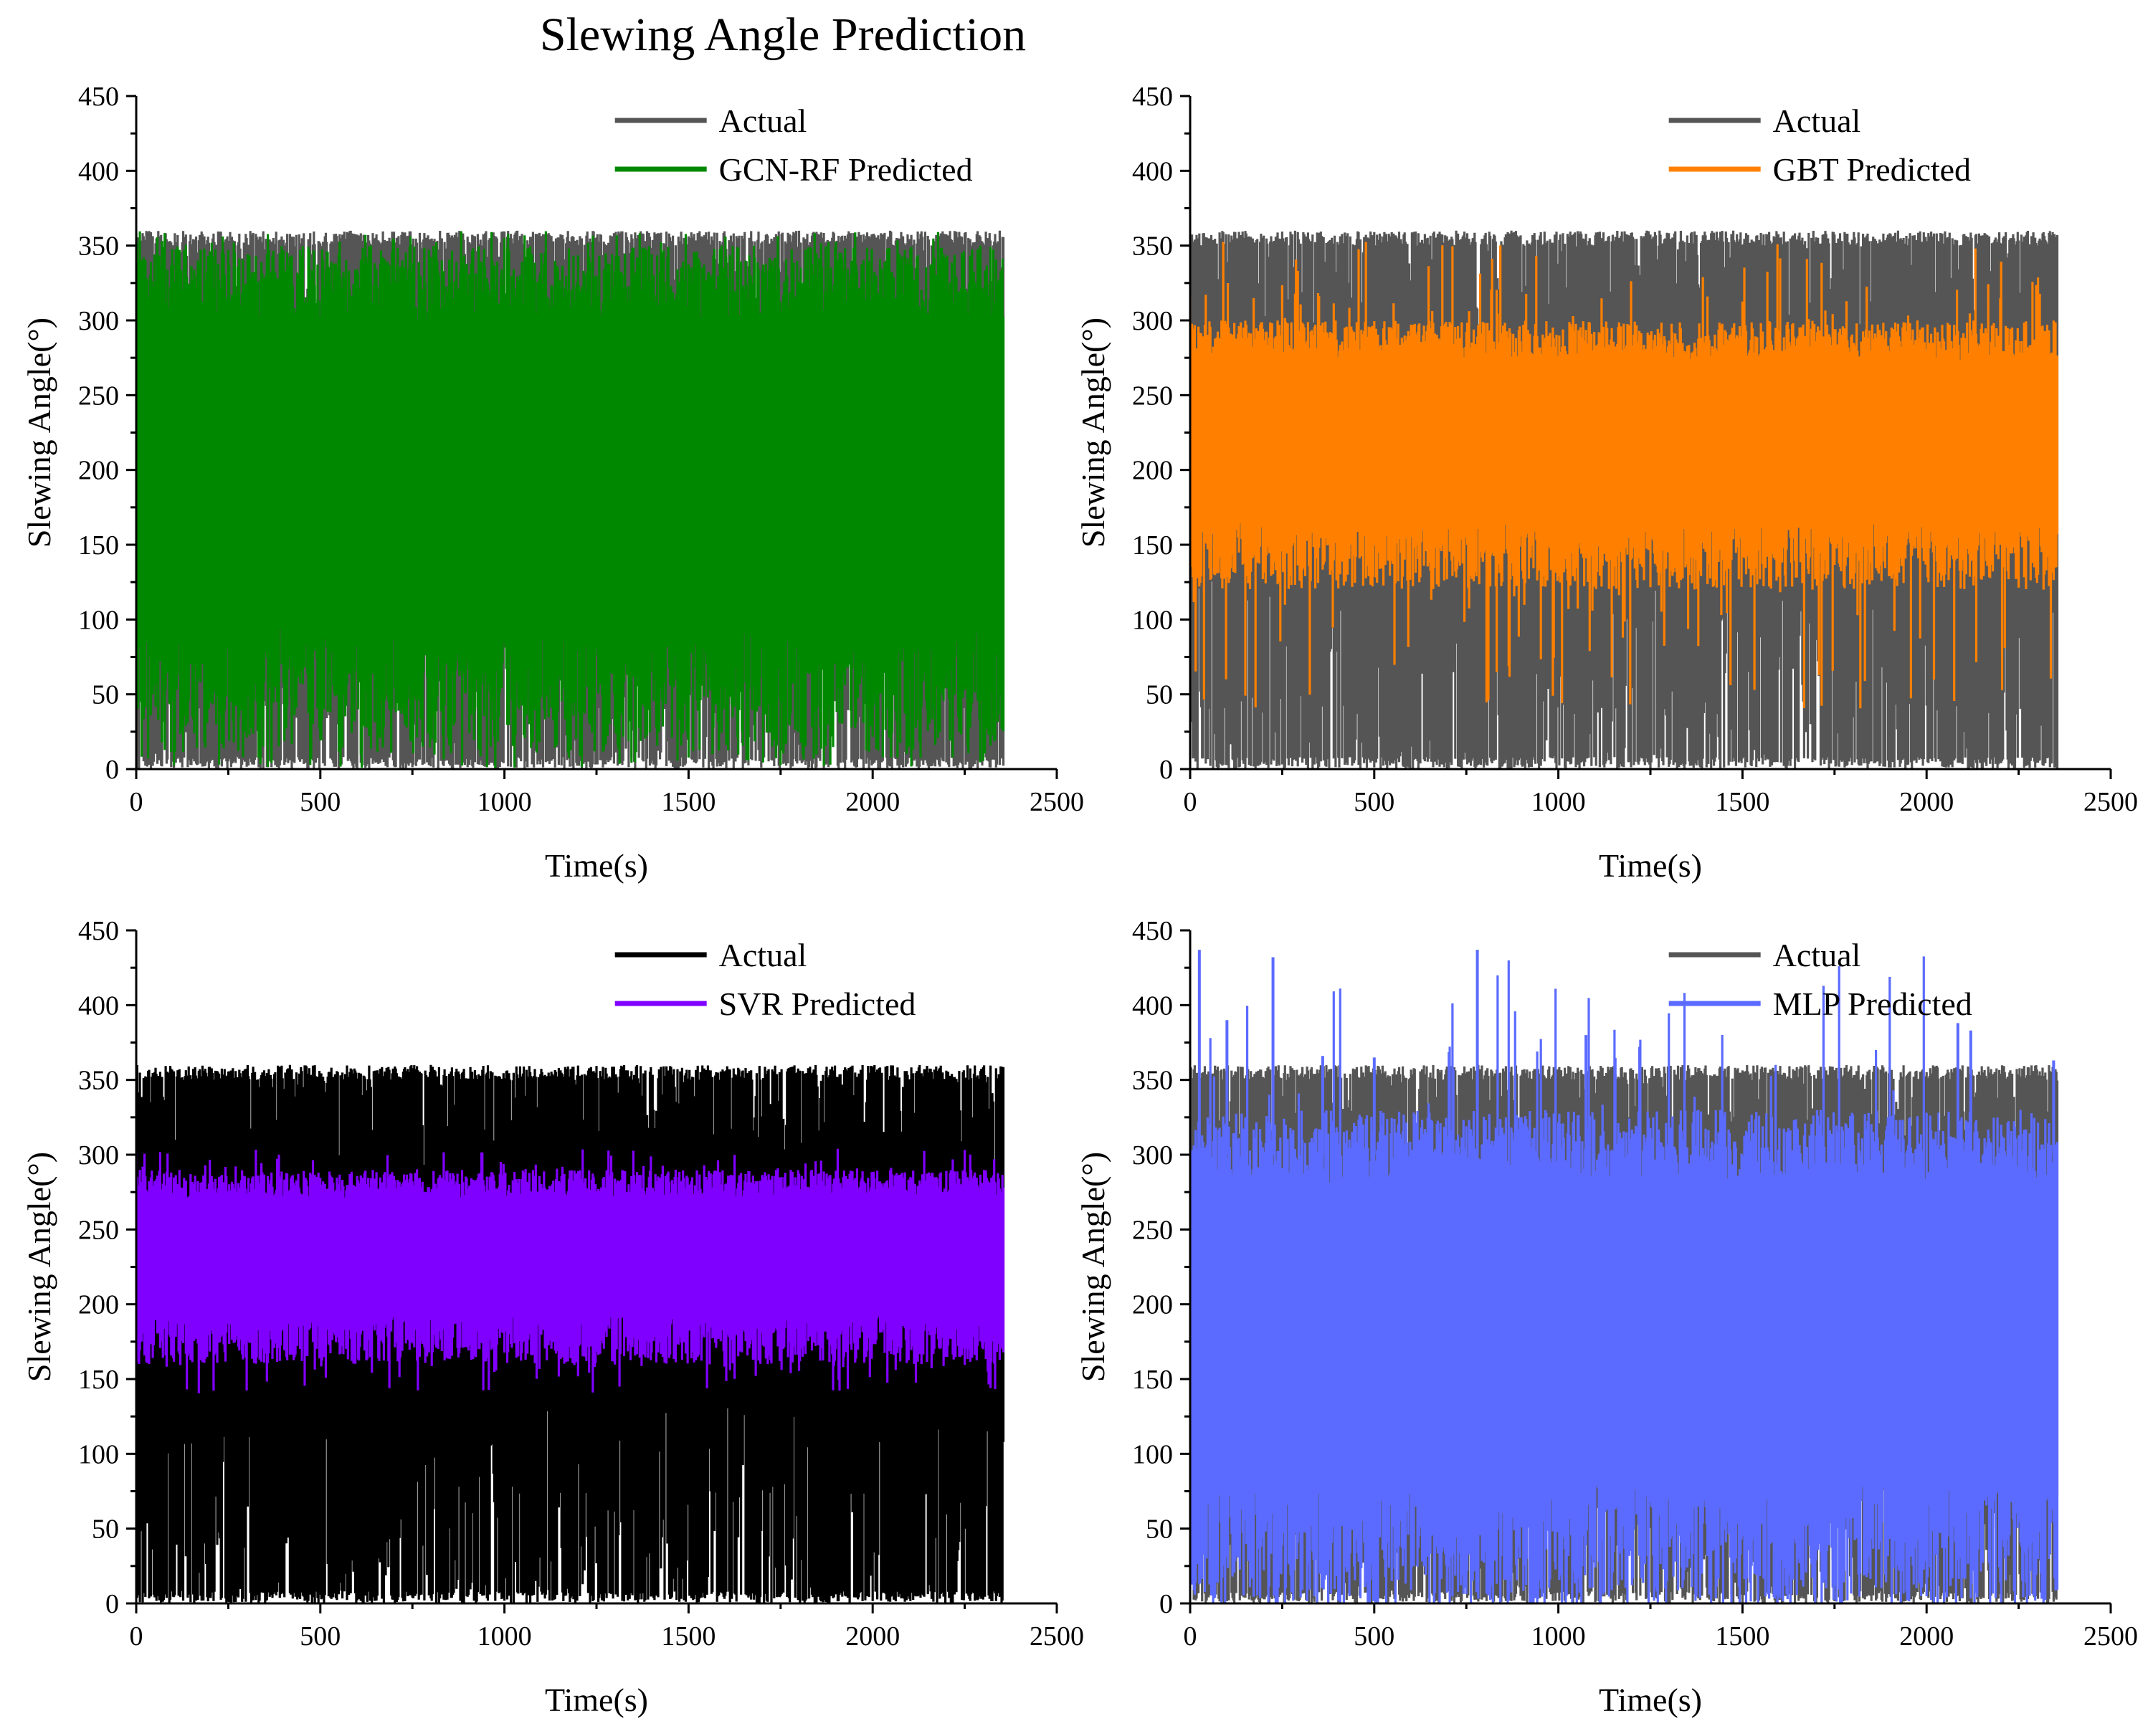 This screenshot has height=1736, width=2153. What do you see at coordinates (1820, 979) in the screenshot?
I see `legend: Actual MLP Predicted` at bounding box center [1820, 979].